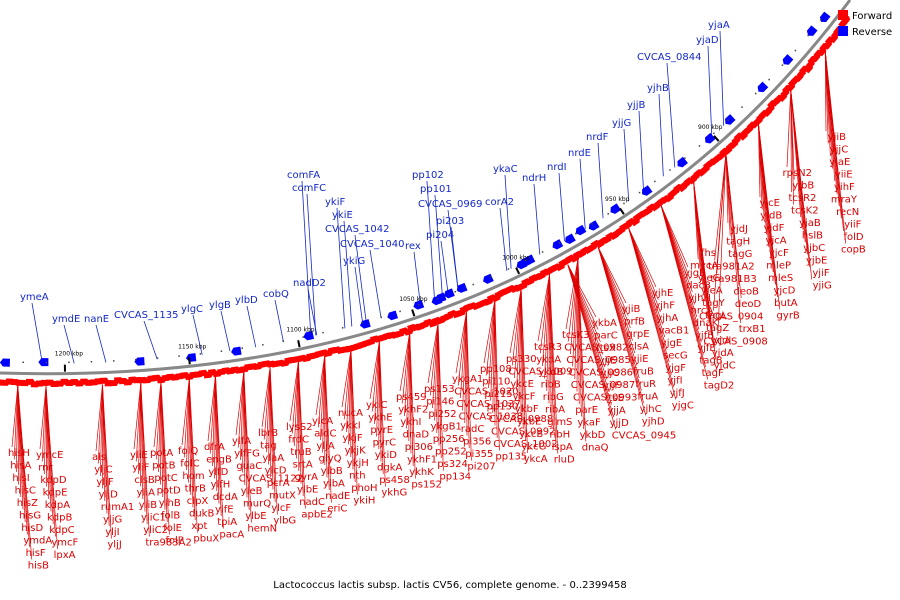 The image size is (900, 600). I want to click on forward-gene-label: ylbG, so click(284, 521).